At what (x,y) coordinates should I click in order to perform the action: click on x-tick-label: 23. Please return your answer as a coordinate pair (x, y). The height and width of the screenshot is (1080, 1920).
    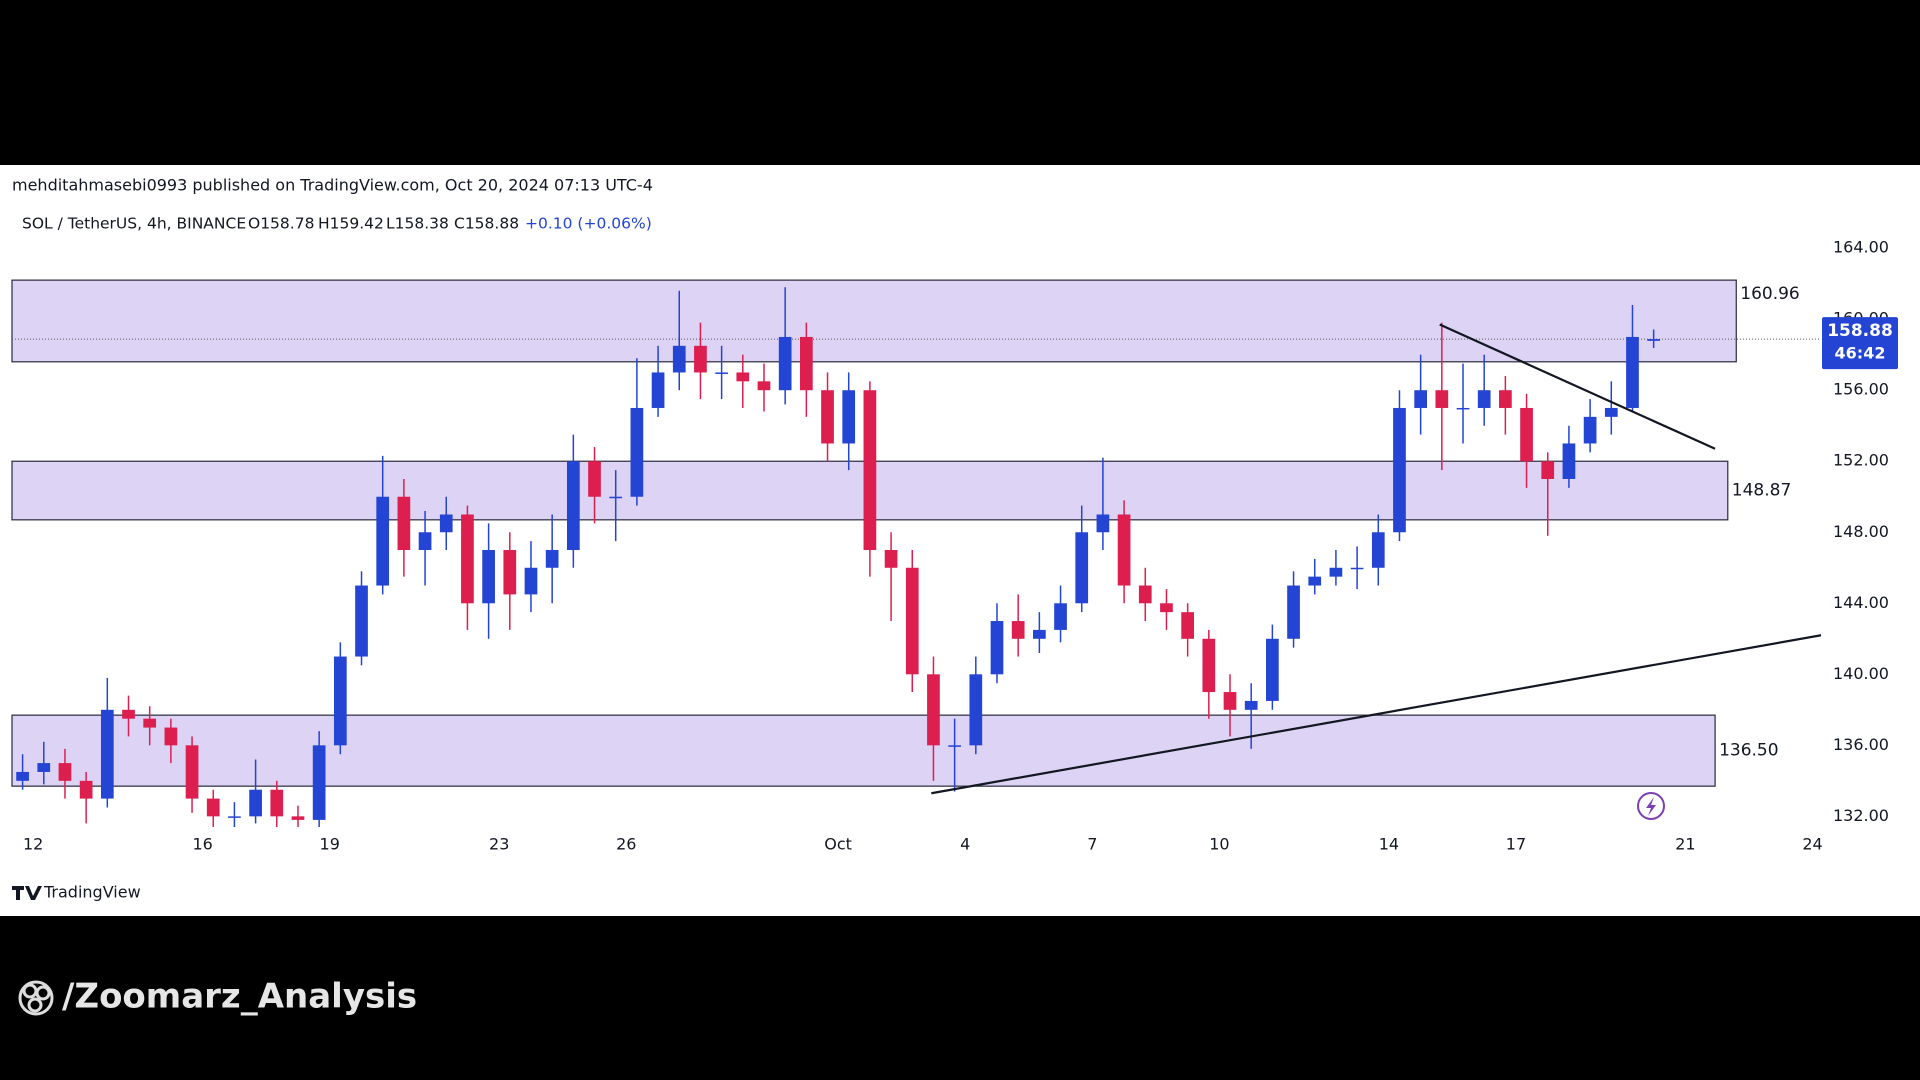
    Looking at the image, I should click on (499, 844).